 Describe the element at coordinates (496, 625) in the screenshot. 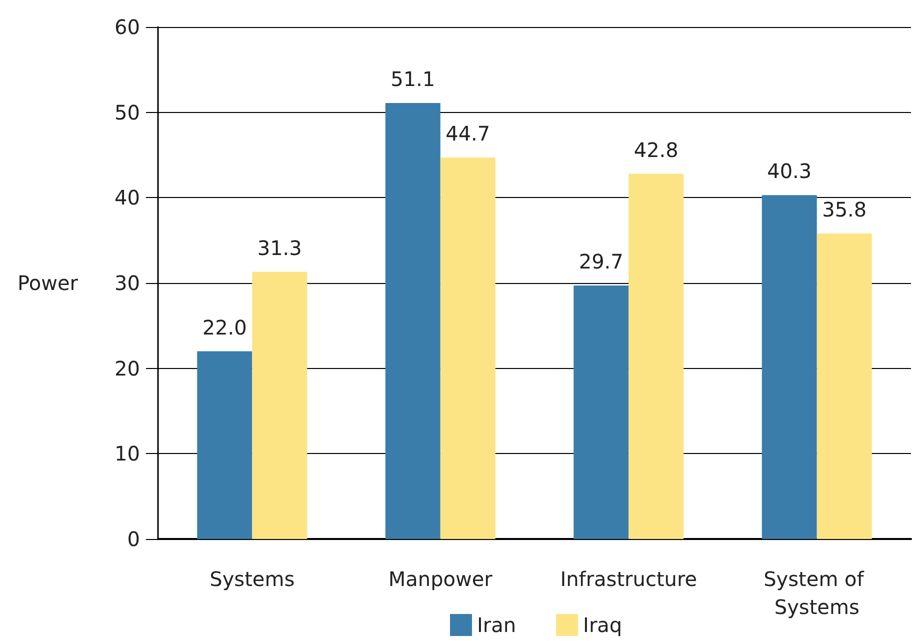

I see `legend-label: Iran` at that location.